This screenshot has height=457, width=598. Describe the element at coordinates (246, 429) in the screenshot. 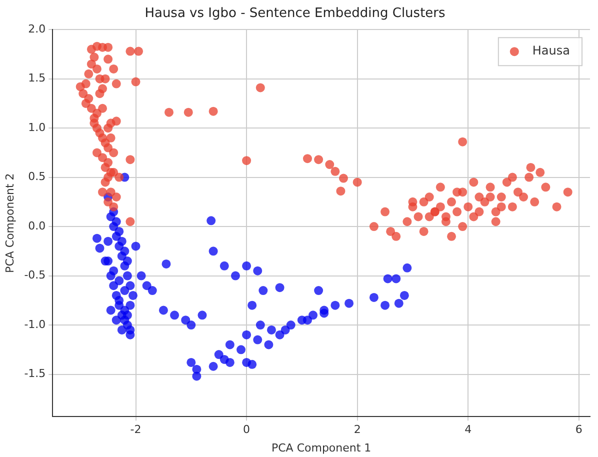

I see `x-tick-label: 0` at that location.